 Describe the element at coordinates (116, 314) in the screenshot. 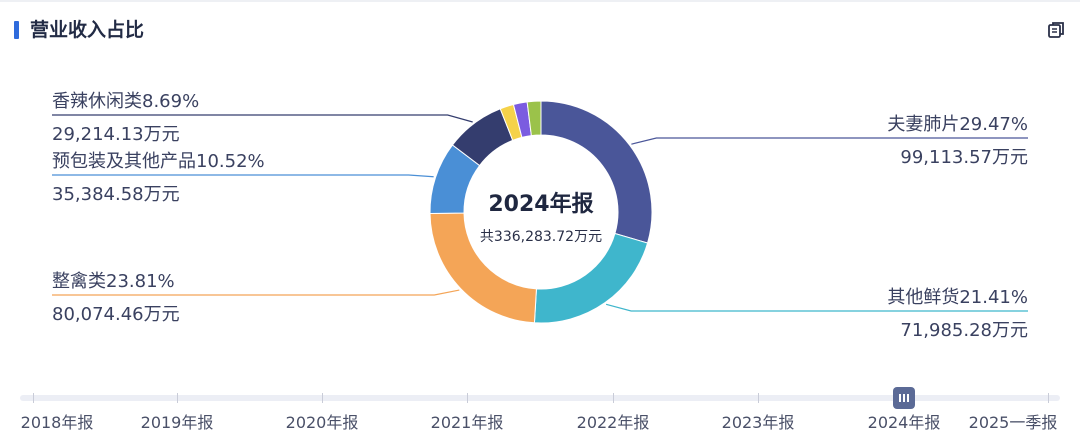

I see `slice-value-2: 80,074.46万元` at that location.